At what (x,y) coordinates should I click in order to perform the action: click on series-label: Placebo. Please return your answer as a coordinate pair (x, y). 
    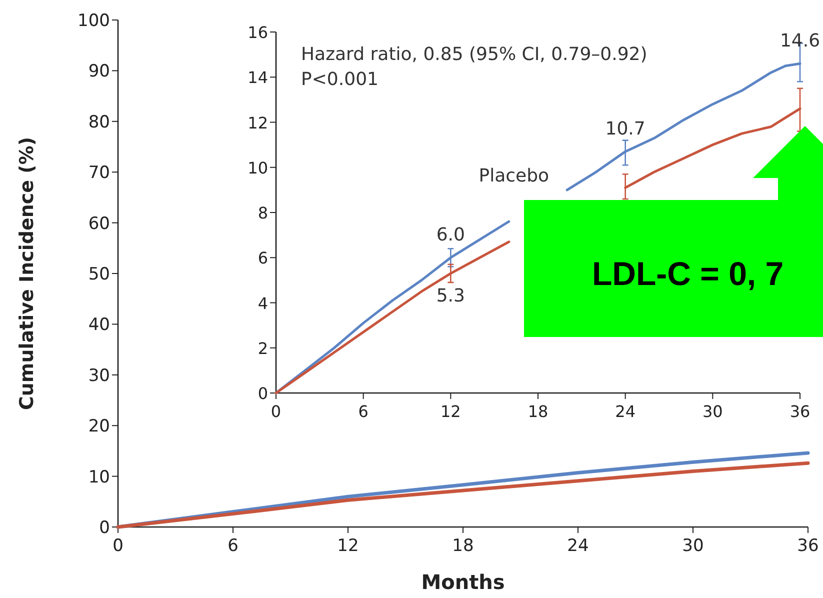
    Looking at the image, I should click on (514, 176).